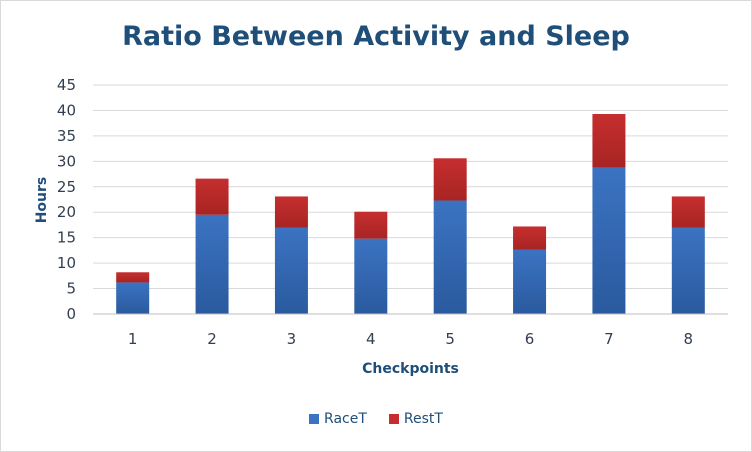 The width and height of the screenshot is (752, 452). Describe the element at coordinates (689, 339) in the screenshot. I see `x-tick-label: 8` at that location.